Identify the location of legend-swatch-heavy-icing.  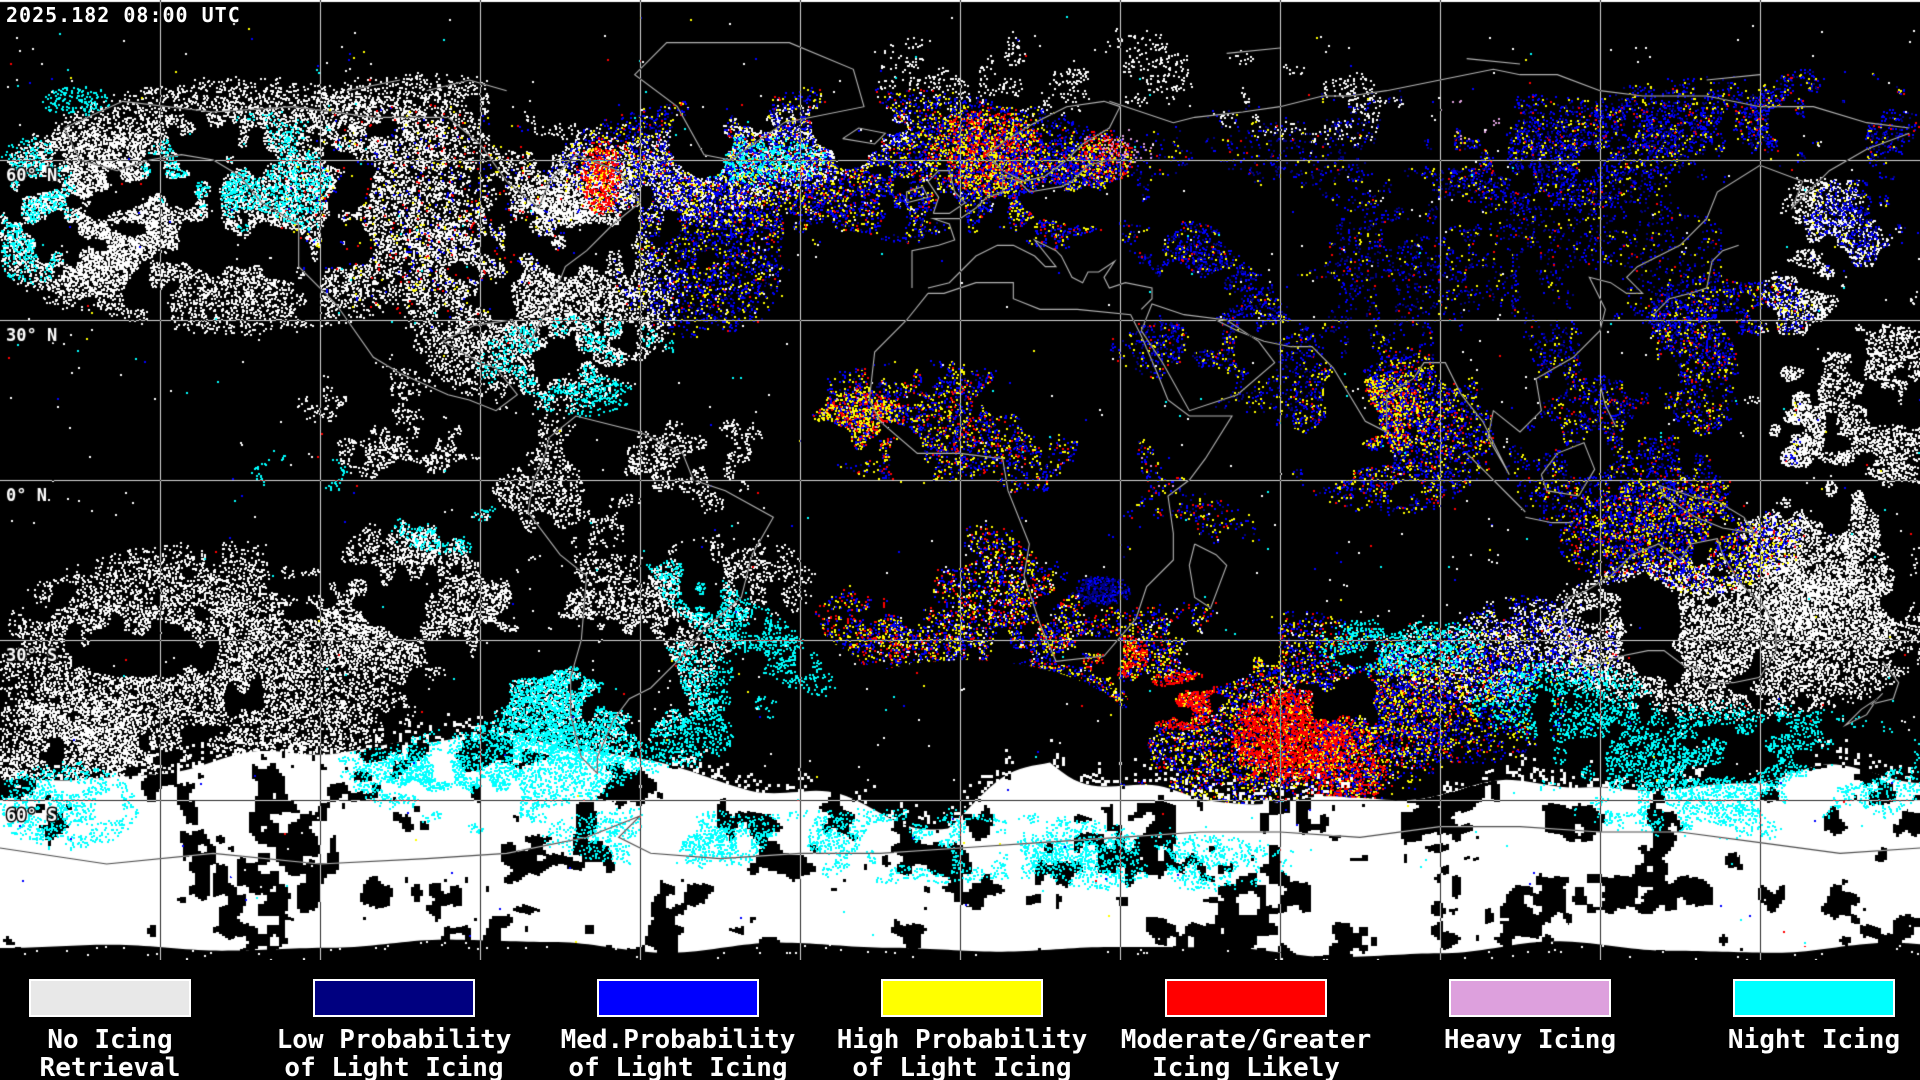
(1530, 998).